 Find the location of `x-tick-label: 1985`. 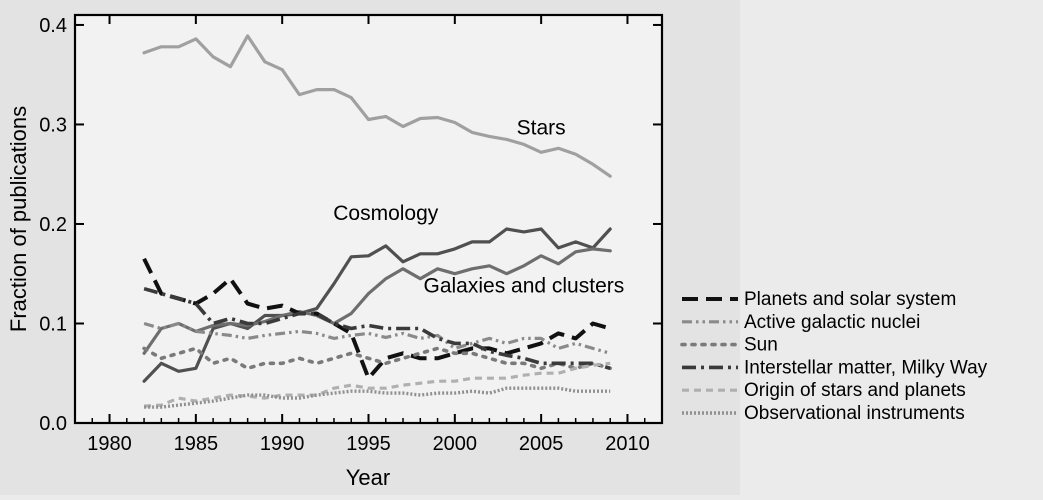

x-tick-label: 1985 is located at coordinates (196, 444).